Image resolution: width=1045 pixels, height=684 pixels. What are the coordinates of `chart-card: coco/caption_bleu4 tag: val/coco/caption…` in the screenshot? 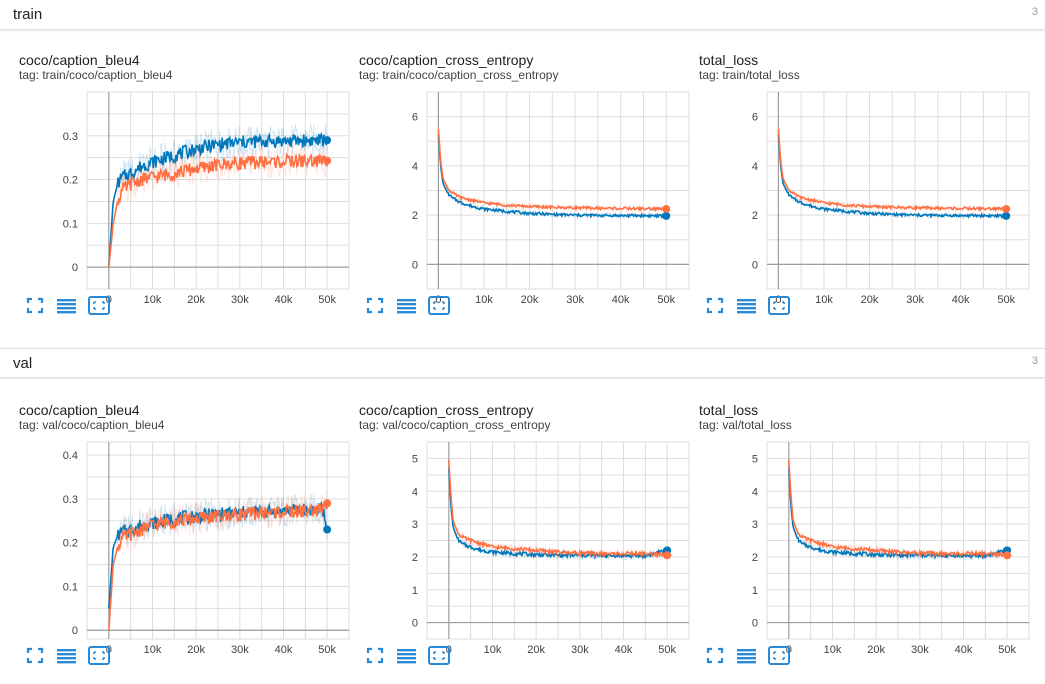 It's located at (175, 525).